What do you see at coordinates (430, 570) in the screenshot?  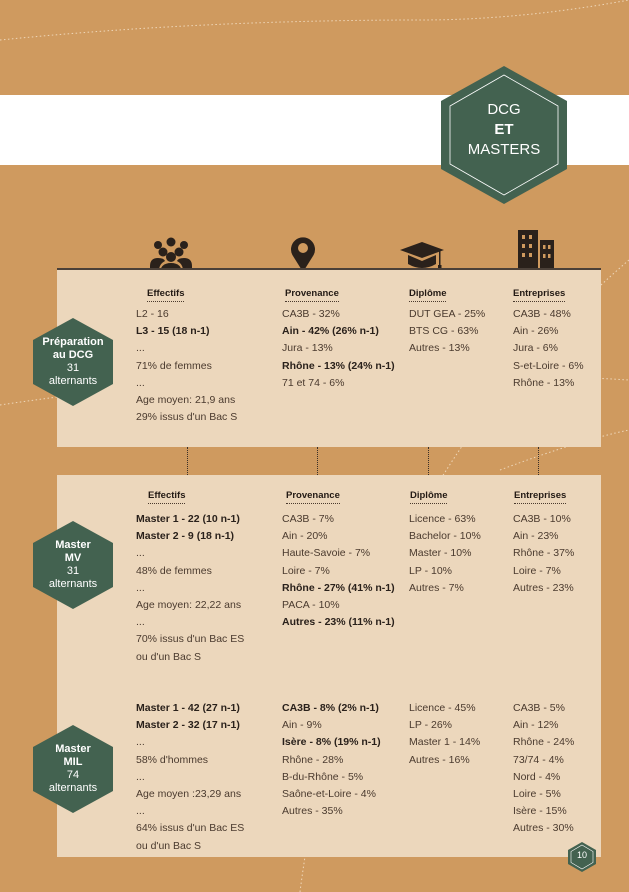 I see `list-item: LP - 10%` at bounding box center [430, 570].